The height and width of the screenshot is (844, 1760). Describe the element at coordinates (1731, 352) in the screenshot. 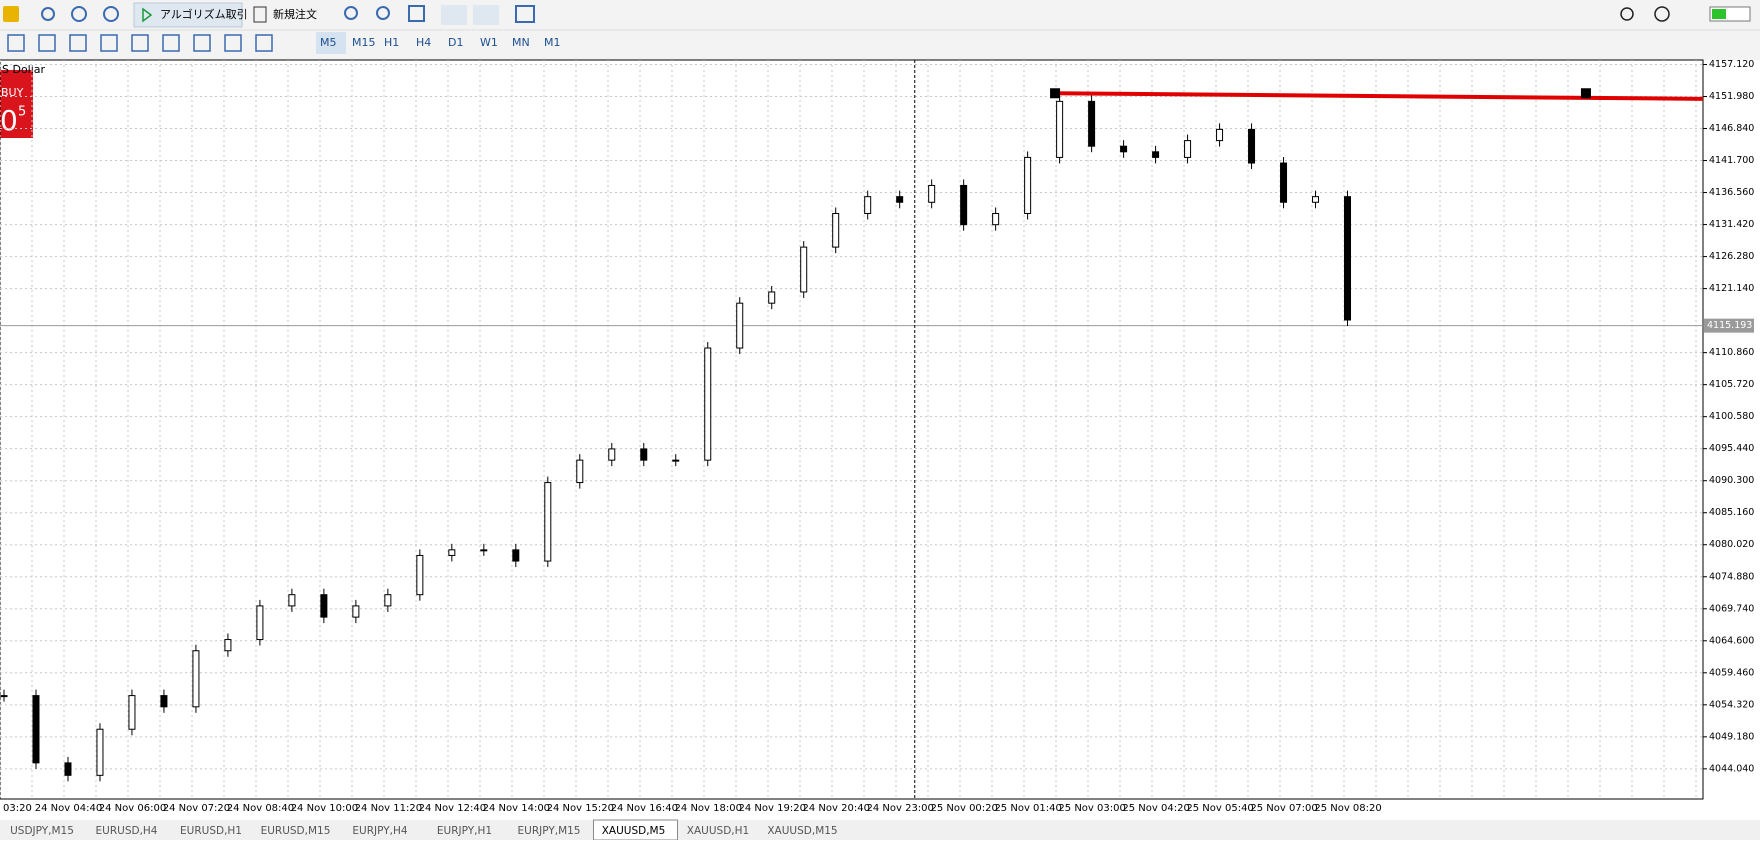

I see `price-label: 4110.860` at that location.